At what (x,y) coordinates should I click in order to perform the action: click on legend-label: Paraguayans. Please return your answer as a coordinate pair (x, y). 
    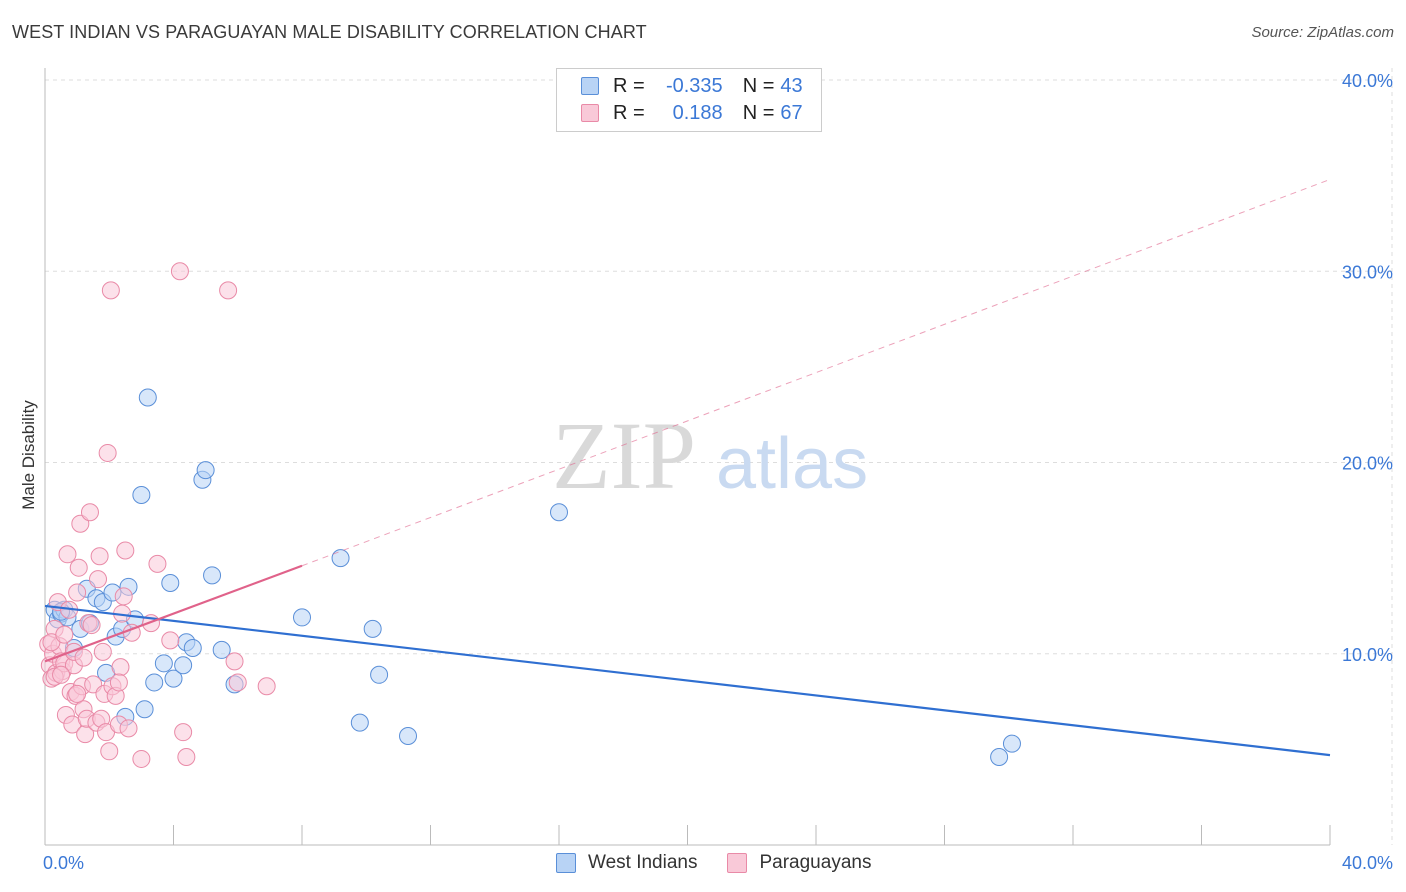
    Looking at the image, I should click on (815, 862).